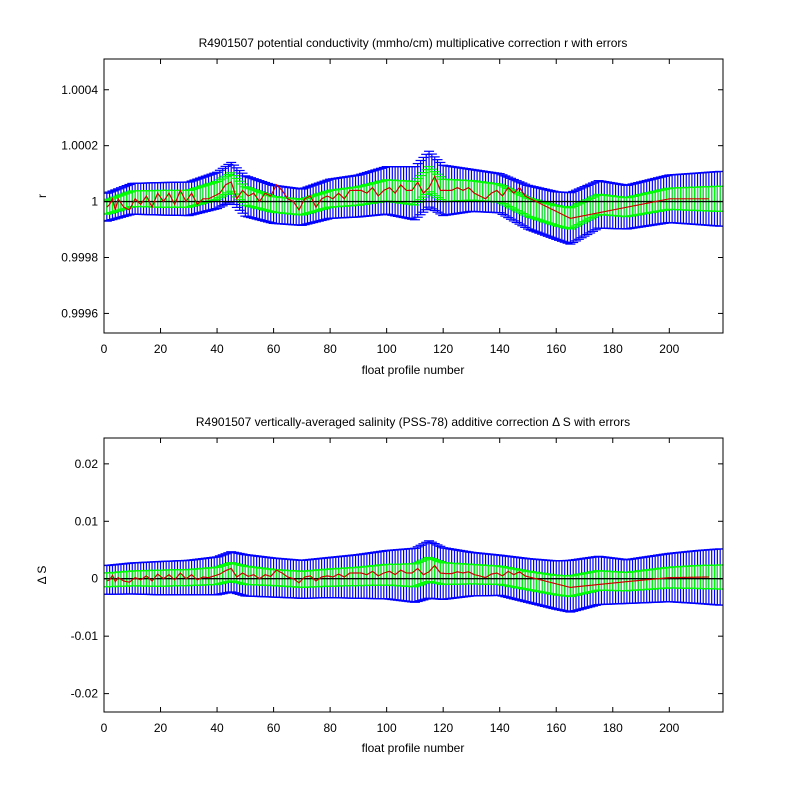  I want to click on y-tick-label: 0, so click(94, 579).